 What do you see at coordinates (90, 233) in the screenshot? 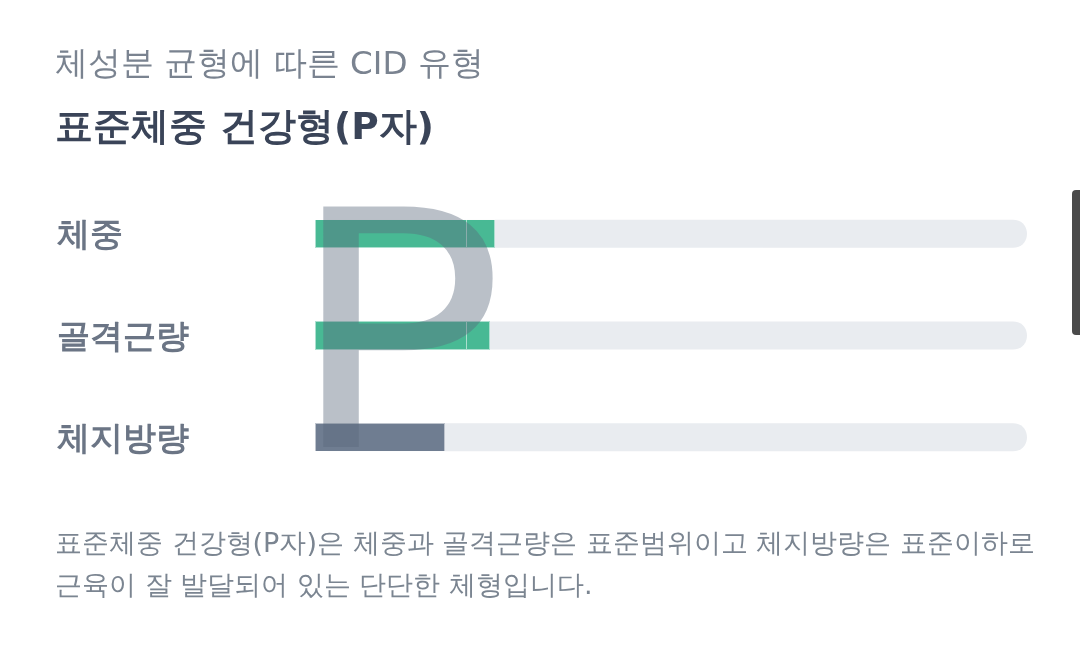
I see `y-tick-label: 체중` at bounding box center [90, 233].